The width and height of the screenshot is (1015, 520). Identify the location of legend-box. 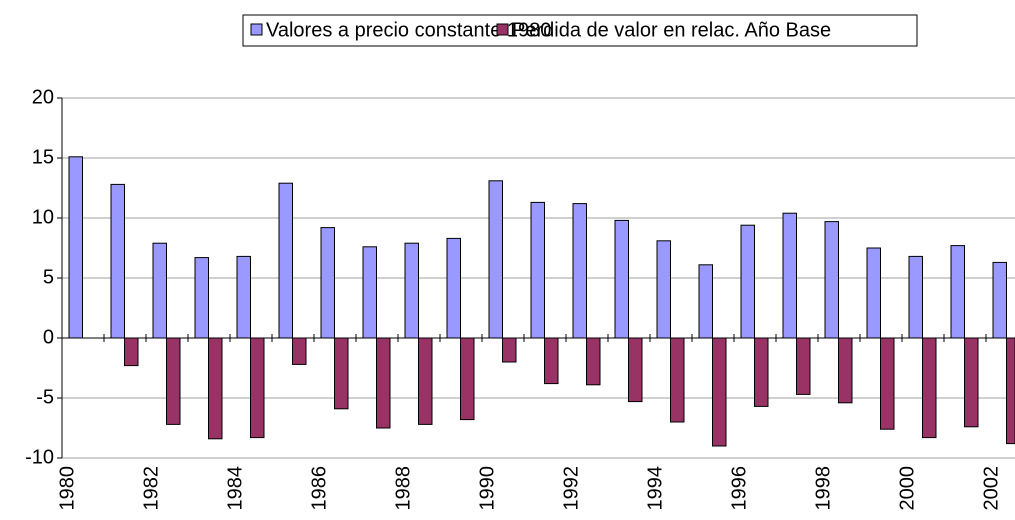
(580, 30).